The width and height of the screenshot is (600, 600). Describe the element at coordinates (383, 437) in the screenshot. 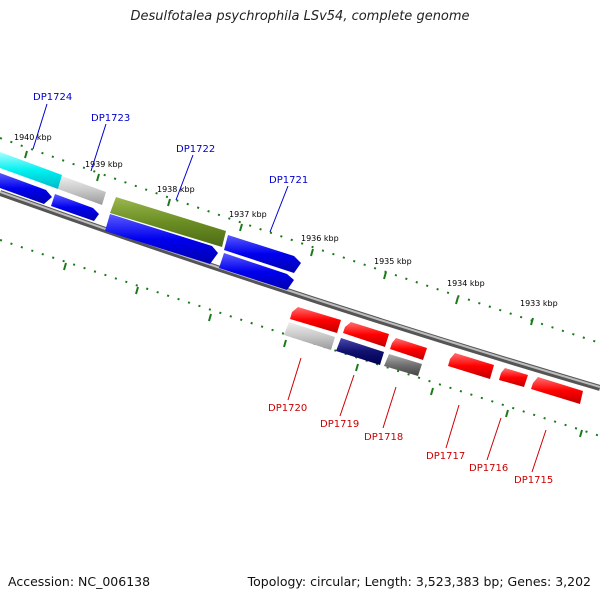

I see `gene-label: DP1718` at that location.